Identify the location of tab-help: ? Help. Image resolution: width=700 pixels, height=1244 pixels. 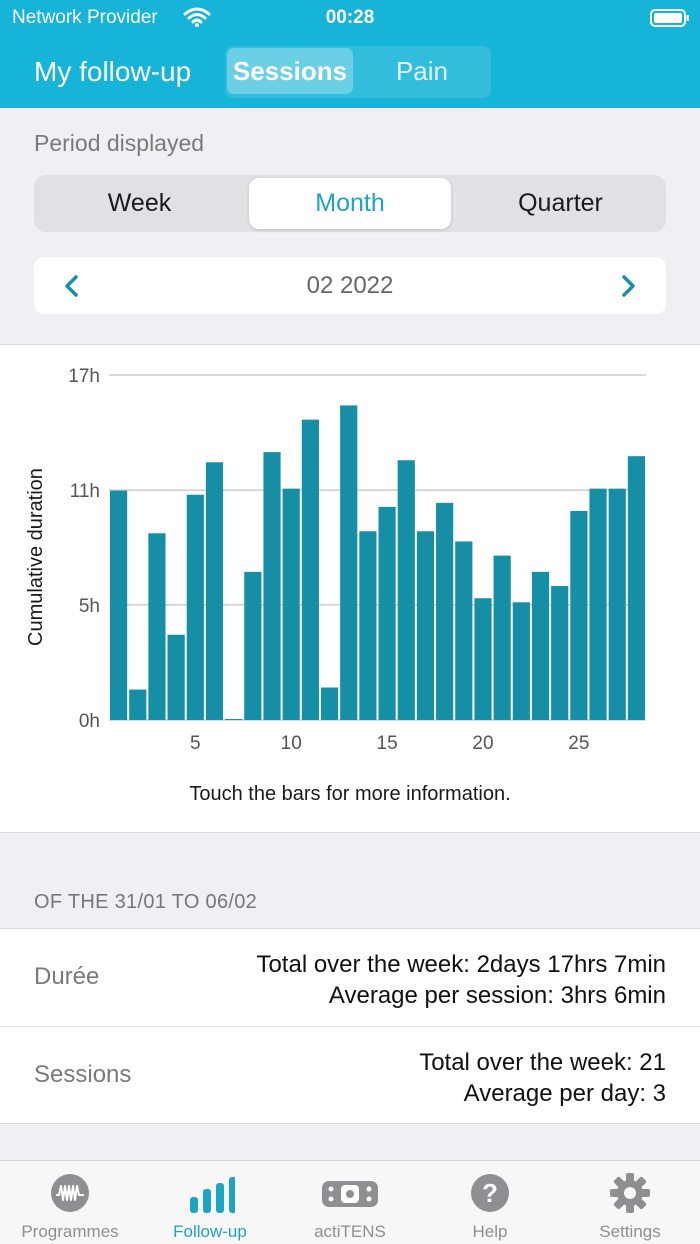
(490, 1202).